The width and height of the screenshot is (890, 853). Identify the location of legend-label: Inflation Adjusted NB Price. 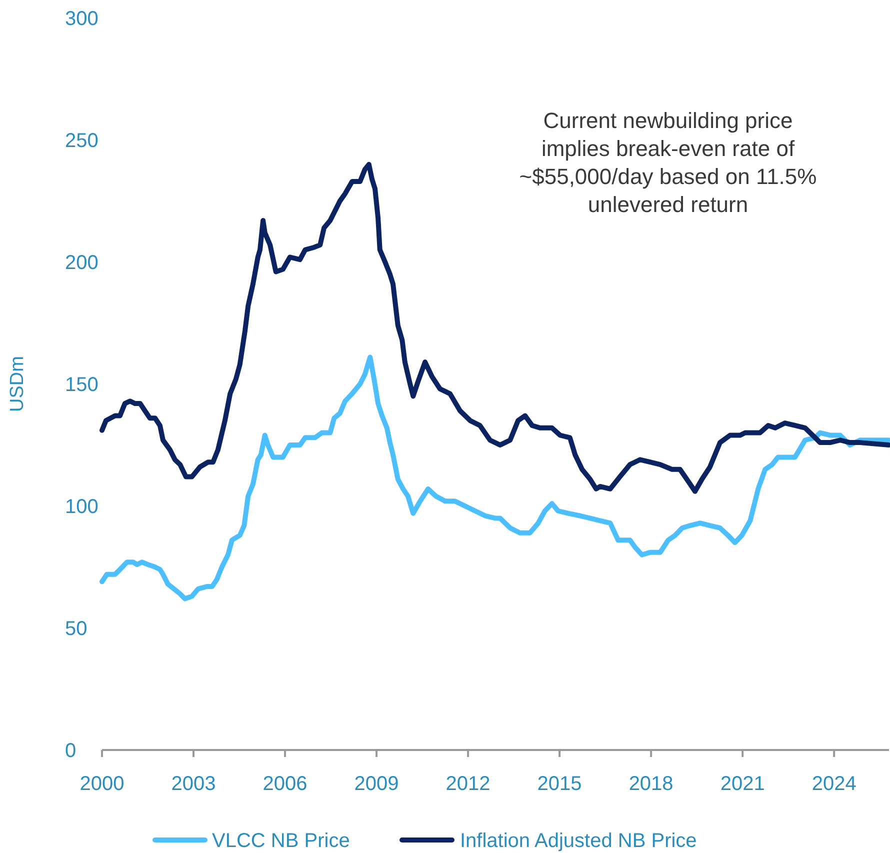
(578, 841).